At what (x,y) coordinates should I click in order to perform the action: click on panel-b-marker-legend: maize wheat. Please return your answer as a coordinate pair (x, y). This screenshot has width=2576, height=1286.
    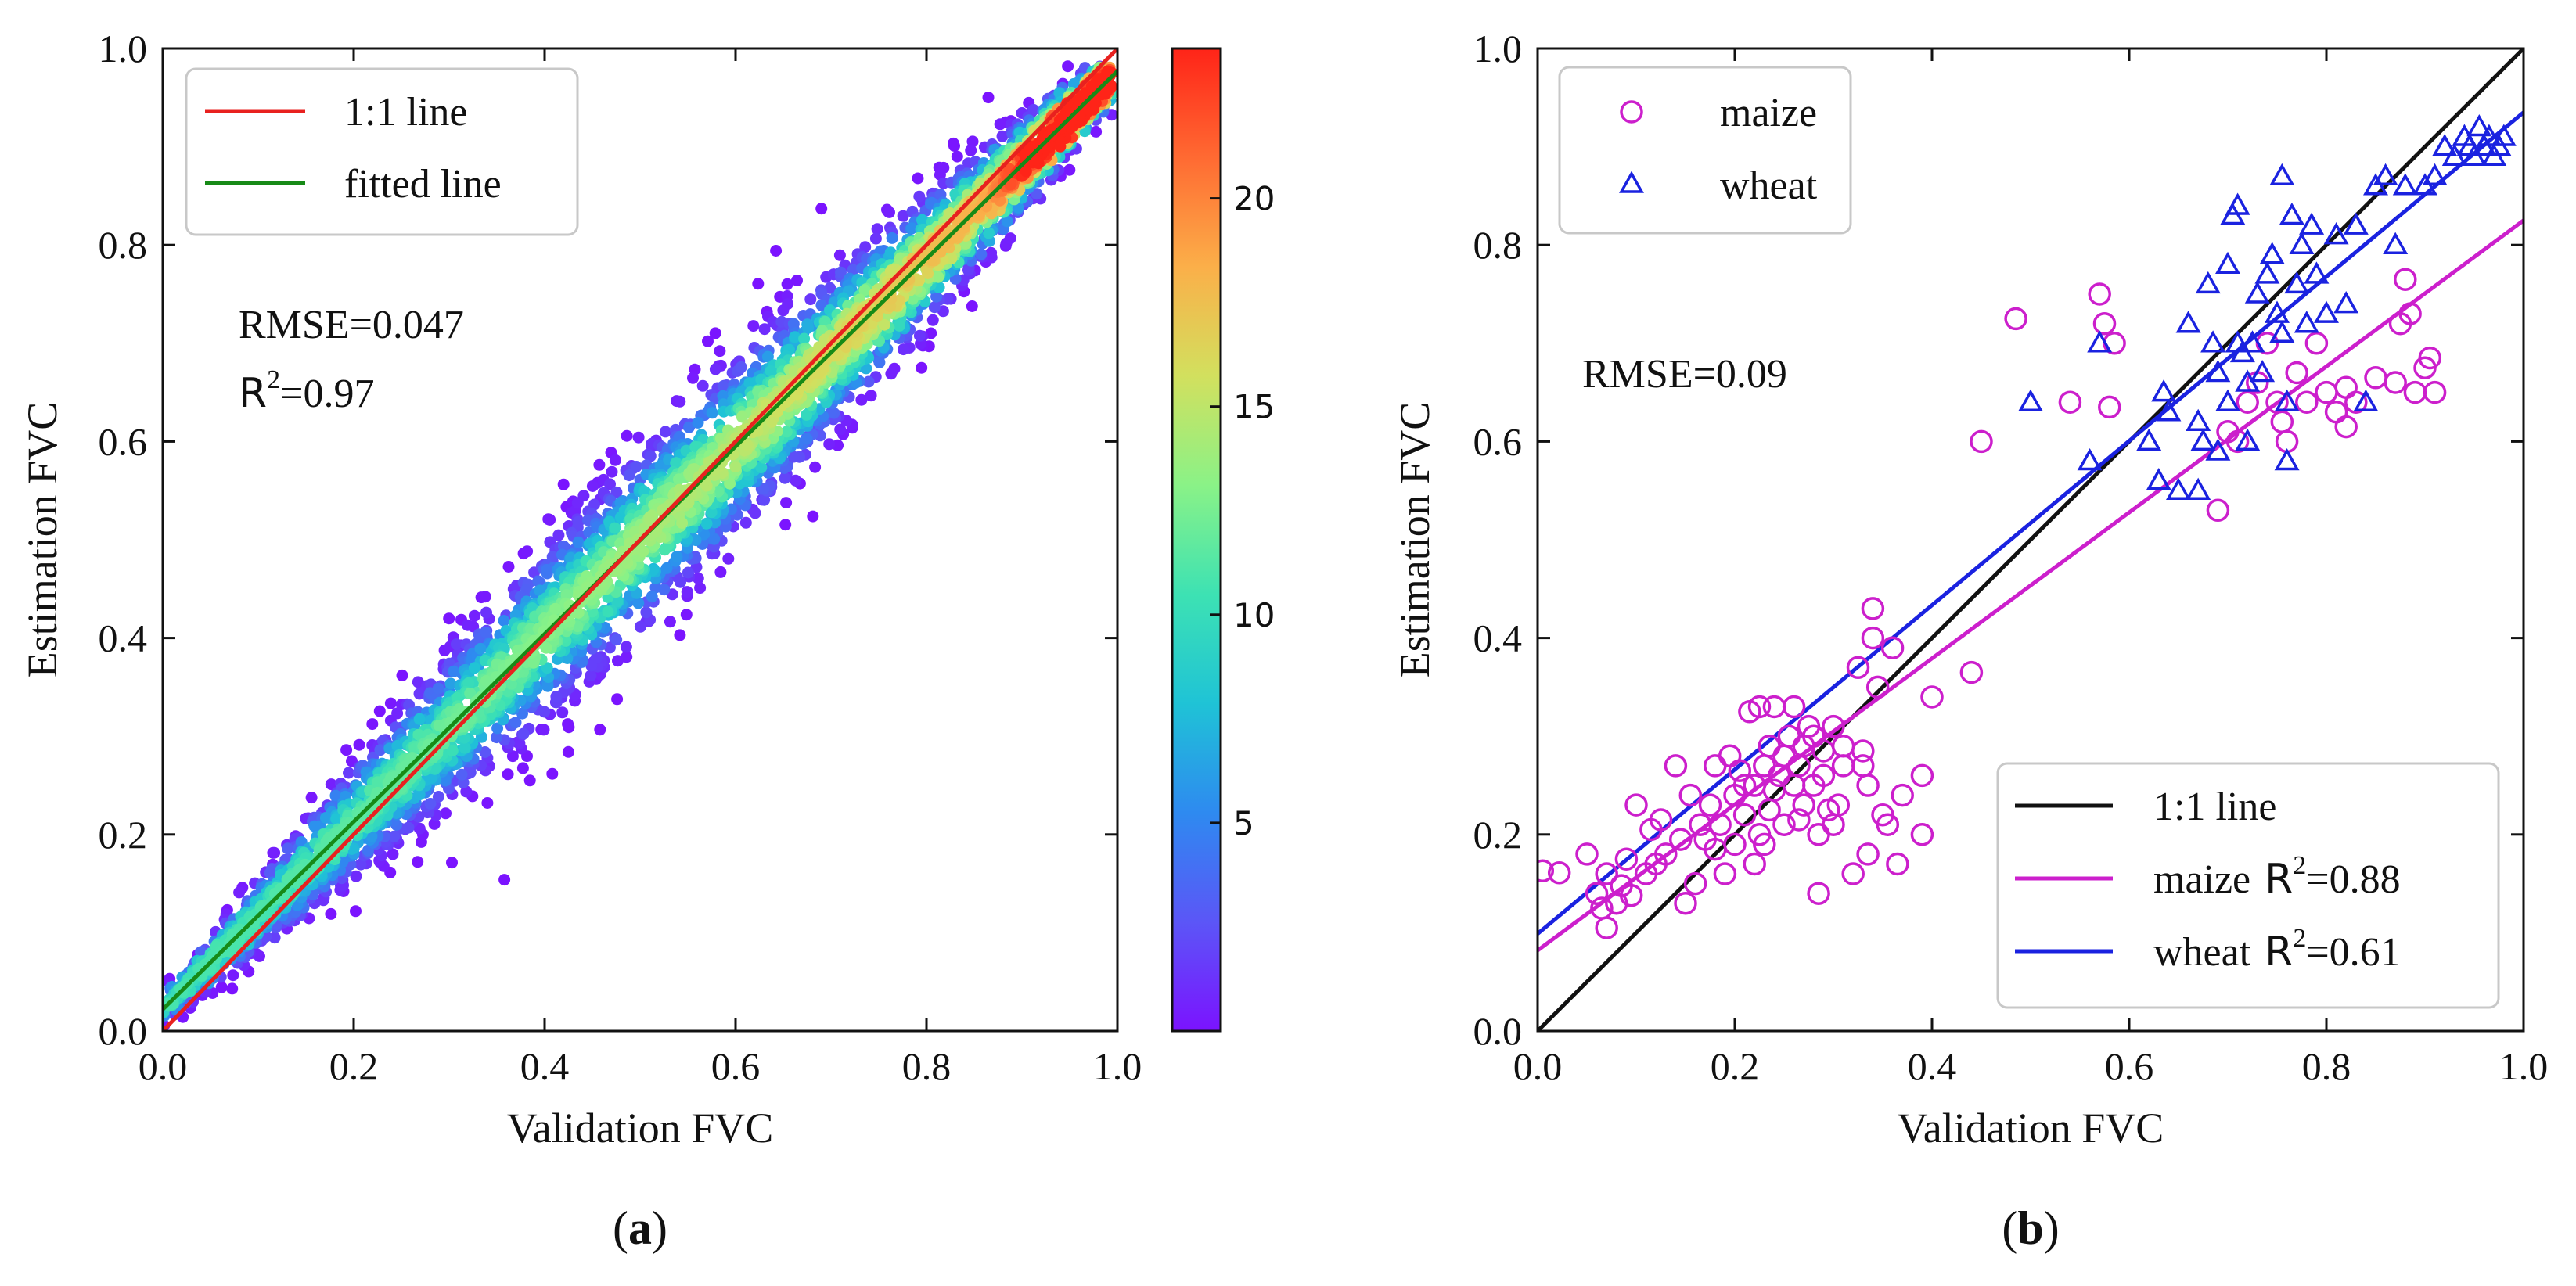
    Looking at the image, I should click on (1705, 150).